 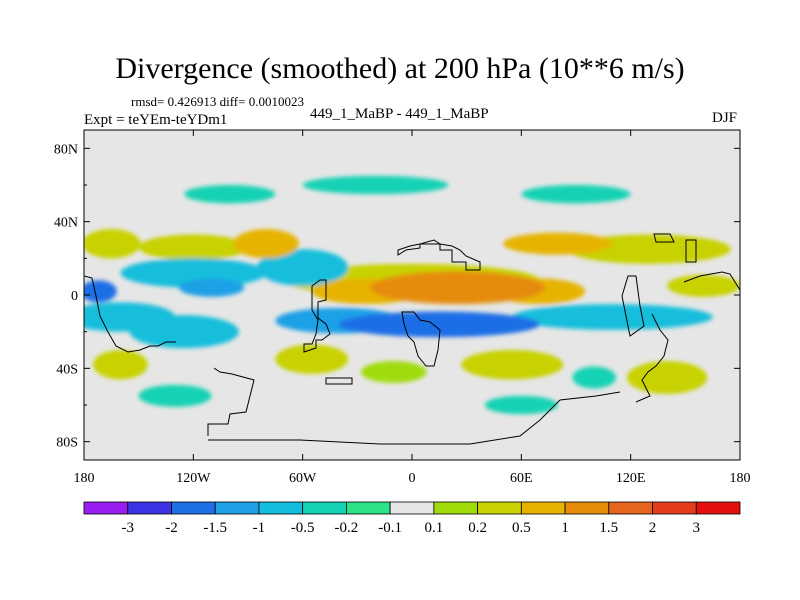 I want to click on colorbar-label: 1.5, so click(x=608, y=528).